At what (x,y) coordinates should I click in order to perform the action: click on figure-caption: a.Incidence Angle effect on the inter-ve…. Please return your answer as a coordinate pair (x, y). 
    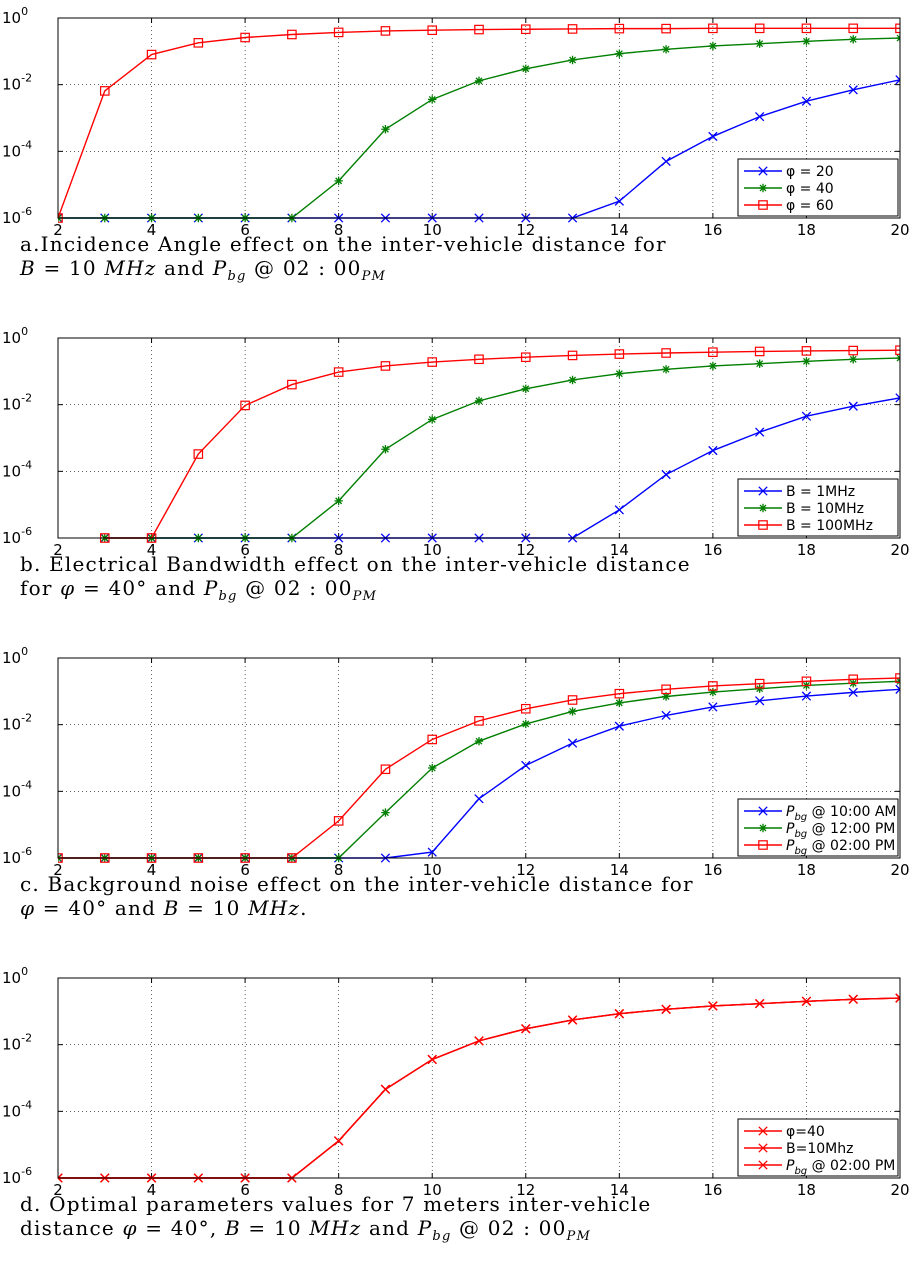
    Looking at the image, I should click on (343, 260).